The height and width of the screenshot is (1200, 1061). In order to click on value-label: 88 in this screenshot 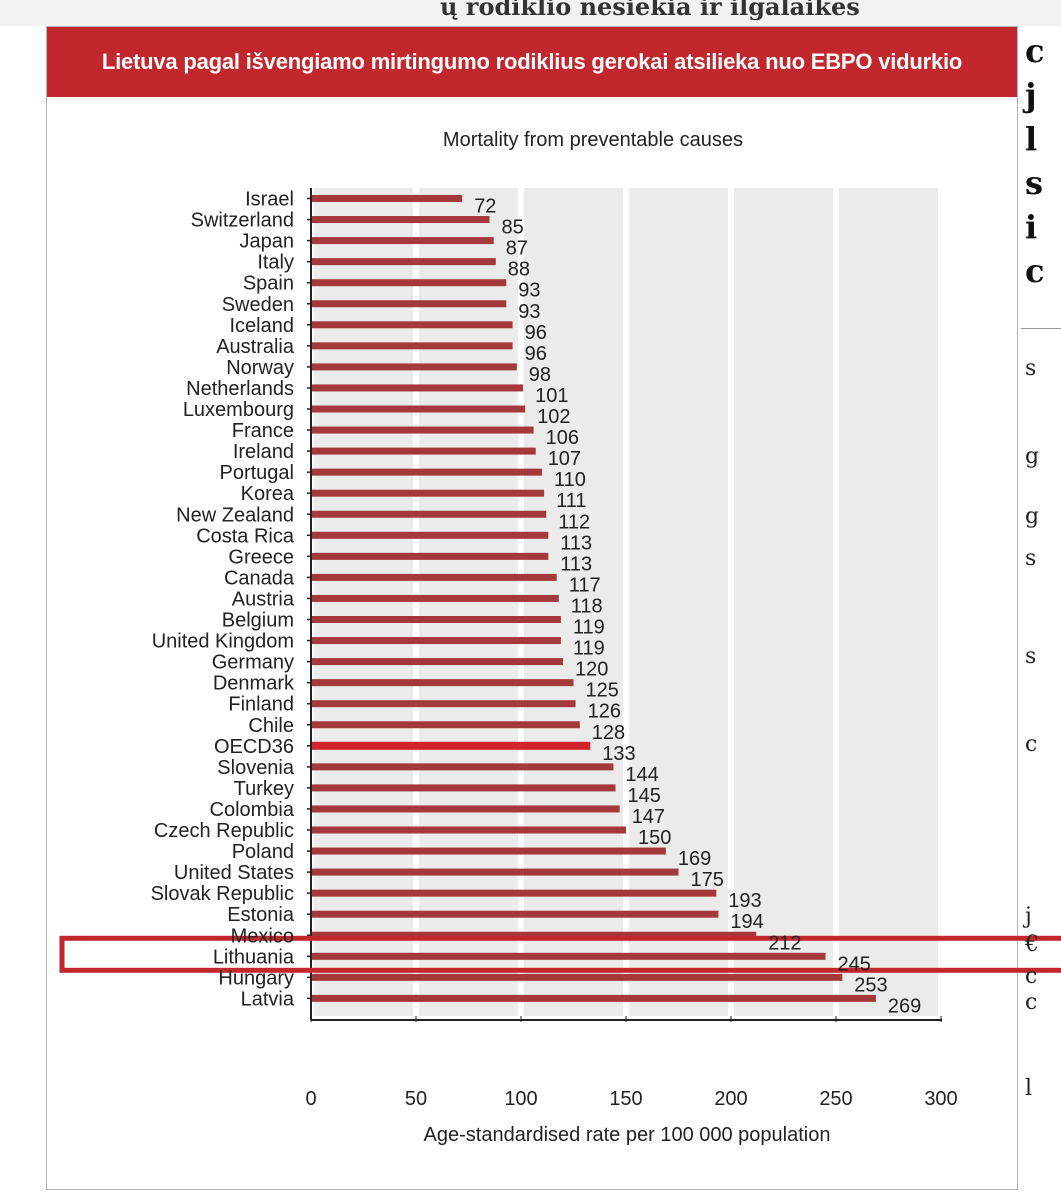, I will do `click(519, 270)`.